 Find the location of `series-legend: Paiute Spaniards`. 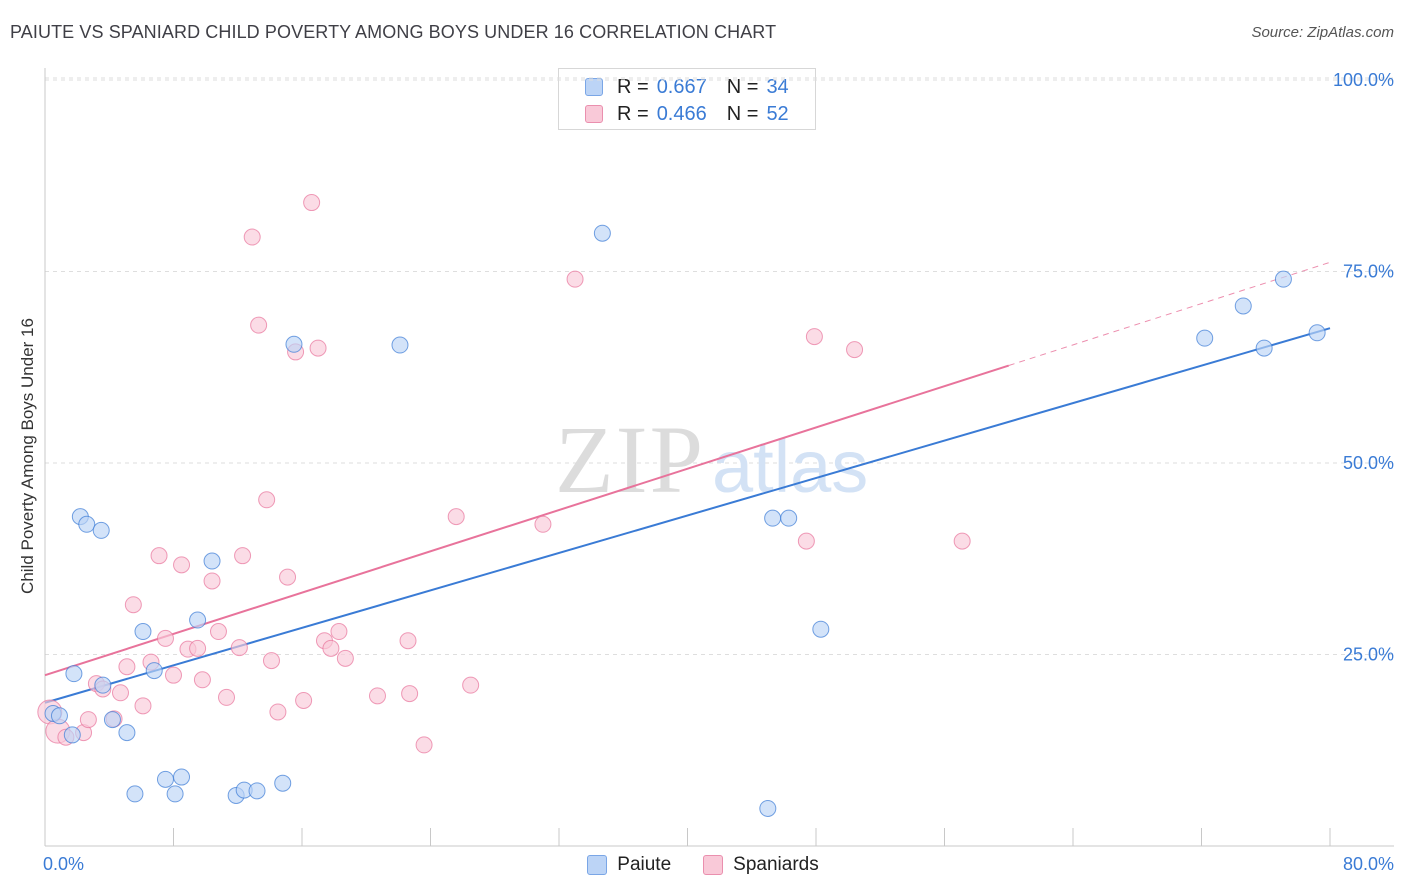

series-legend: Paiute Spaniards is located at coordinates (703, 865).